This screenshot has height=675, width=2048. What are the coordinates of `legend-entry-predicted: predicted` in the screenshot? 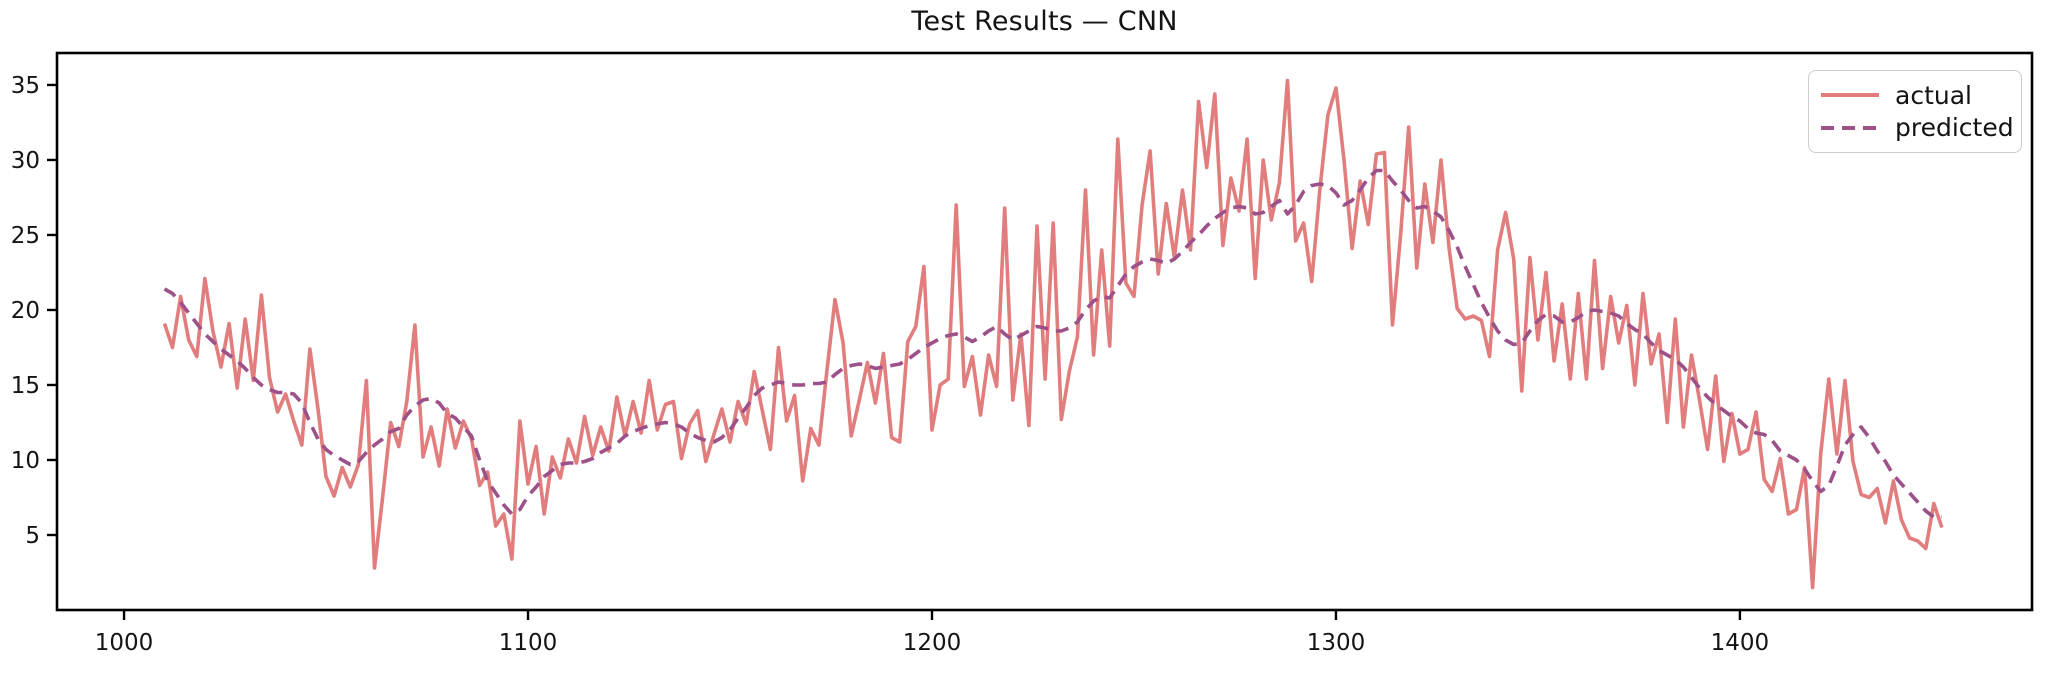 It's located at (1917, 127).